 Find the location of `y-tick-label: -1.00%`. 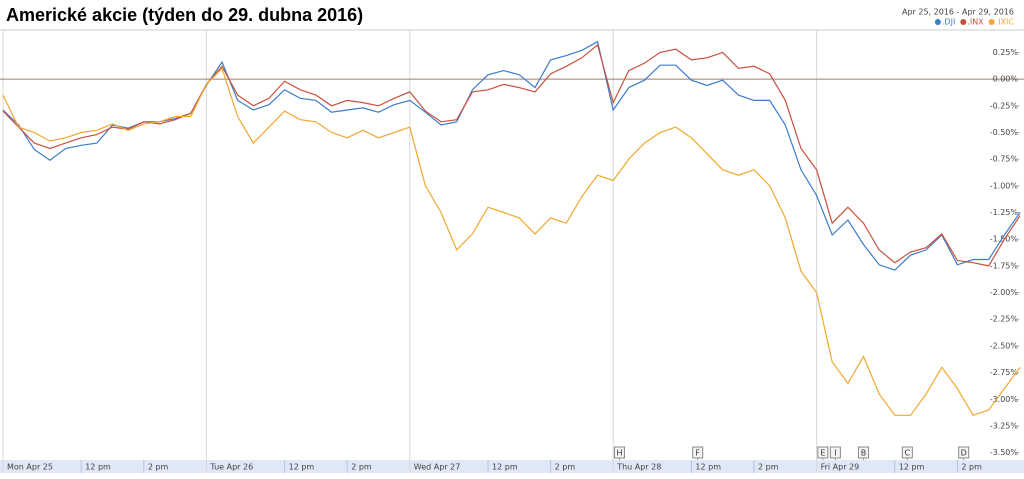

y-tick-label: -1.00% is located at coordinates (1004, 185).